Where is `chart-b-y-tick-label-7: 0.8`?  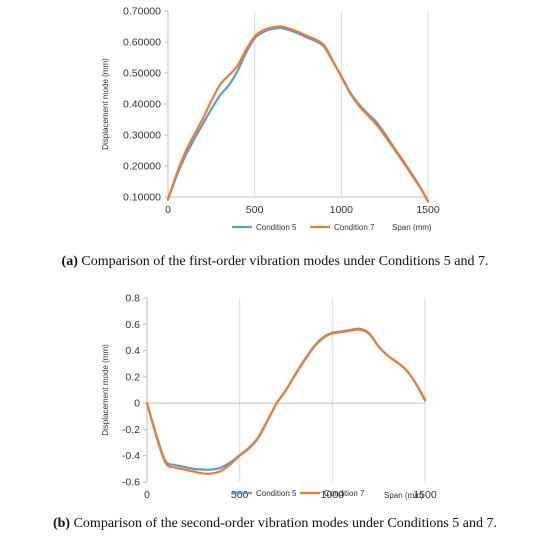 chart-b-y-tick-label-7: 0.8 is located at coordinates (132, 299).